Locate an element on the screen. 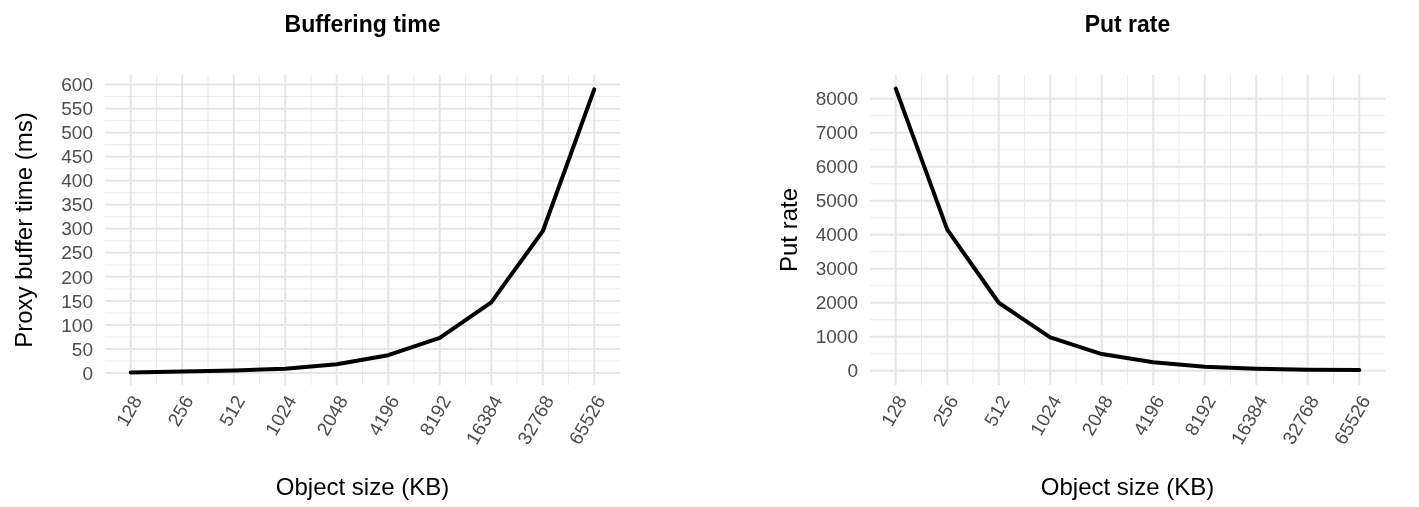 This screenshot has width=1419, height=507. y-tick-label: 500 is located at coordinates (77, 133).